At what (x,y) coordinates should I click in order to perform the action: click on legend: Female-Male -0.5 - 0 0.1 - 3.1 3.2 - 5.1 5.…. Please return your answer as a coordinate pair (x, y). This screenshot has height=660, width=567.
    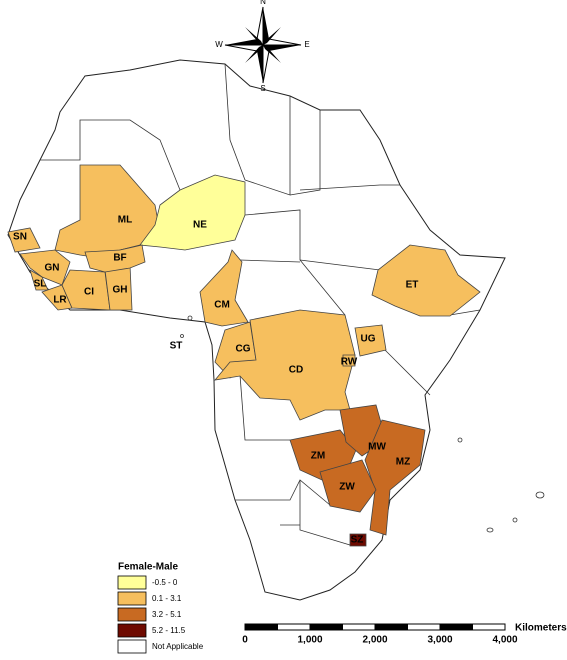
    Looking at the image, I should click on (160, 608).